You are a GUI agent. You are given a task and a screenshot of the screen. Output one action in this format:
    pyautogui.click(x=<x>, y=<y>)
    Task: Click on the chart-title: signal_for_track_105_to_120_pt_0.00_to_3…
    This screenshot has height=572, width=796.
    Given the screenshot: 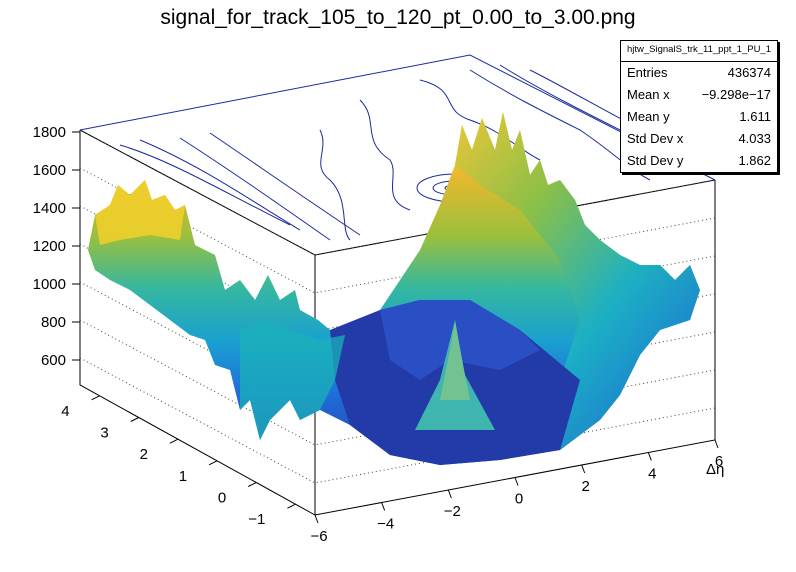 What is the action you would take?
    pyautogui.click(x=398, y=17)
    